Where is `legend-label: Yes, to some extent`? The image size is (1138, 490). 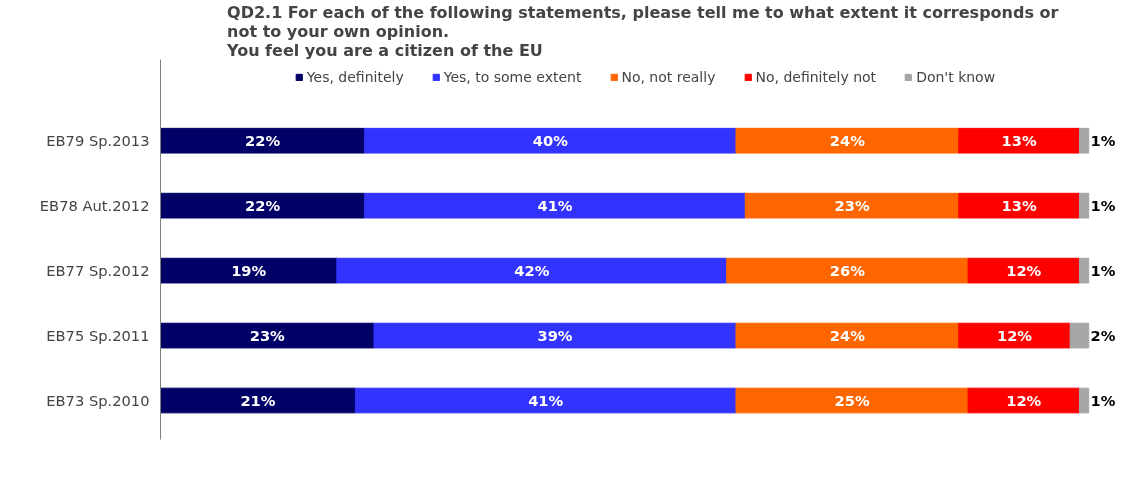 legend-label: Yes, to some extent is located at coordinates (512, 77).